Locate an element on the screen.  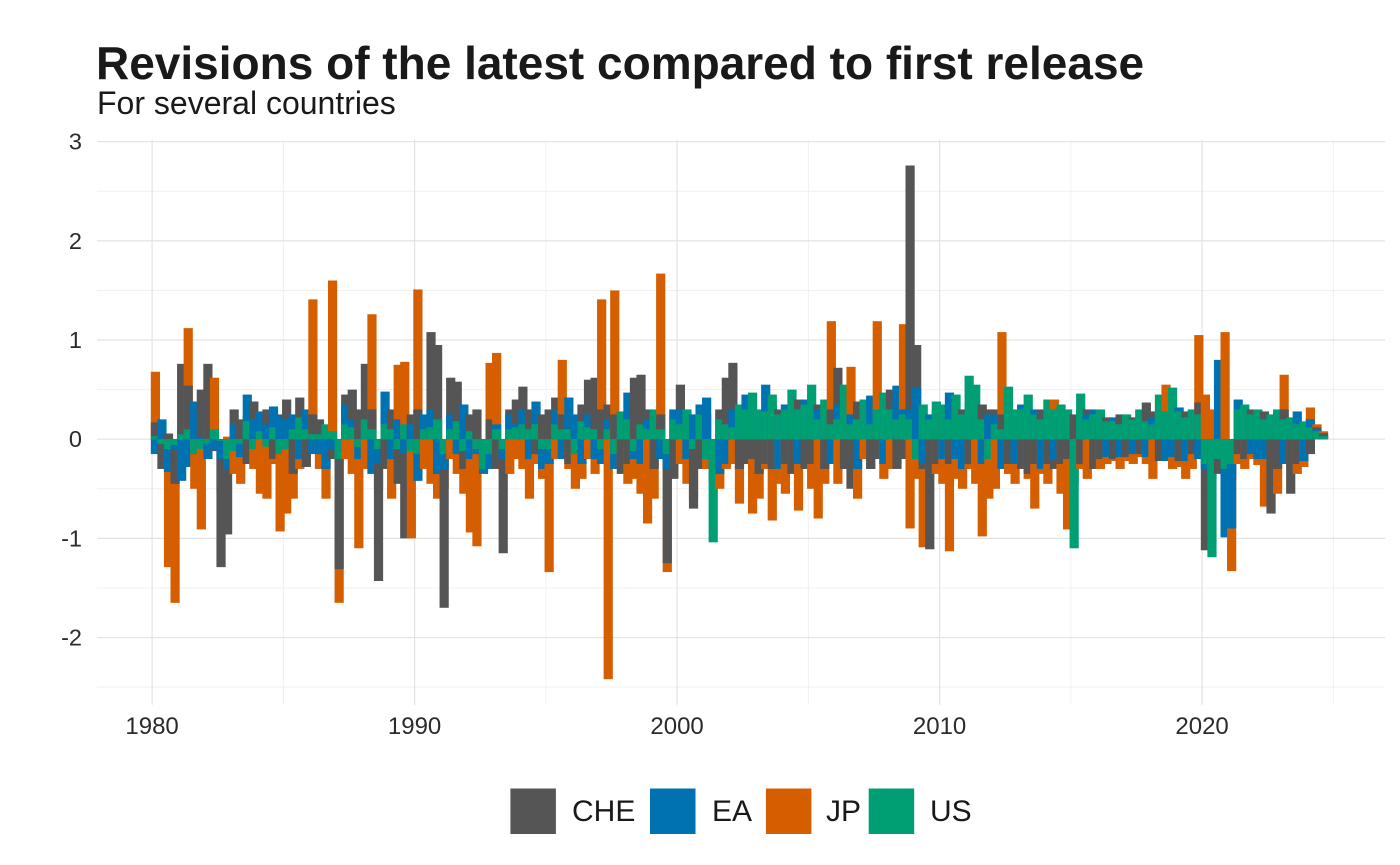
svg-text: JP is located at coordinates (843, 811).